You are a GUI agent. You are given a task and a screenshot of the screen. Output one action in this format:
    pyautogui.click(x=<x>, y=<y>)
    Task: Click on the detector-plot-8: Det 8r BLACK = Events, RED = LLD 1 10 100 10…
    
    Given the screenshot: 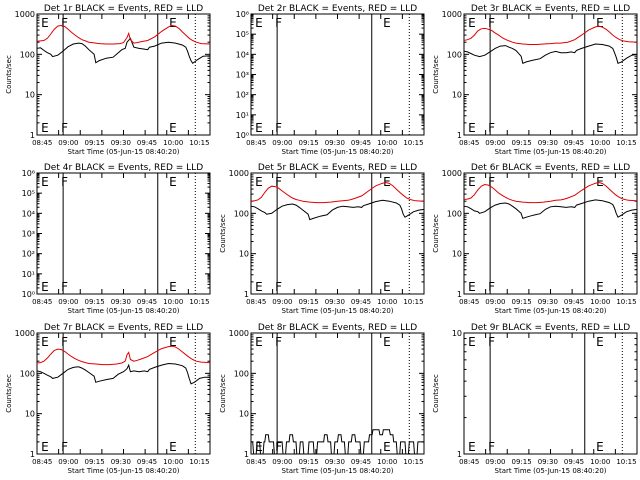 What is the action you would take?
    pyautogui.click(x=322, y=399)
    